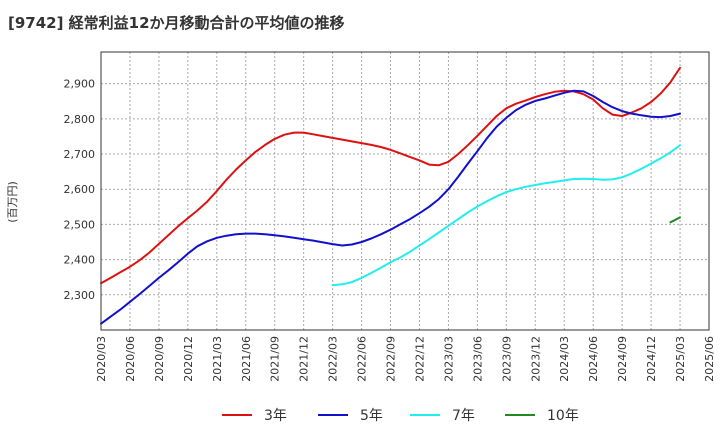  I want to click on legend-label: 10年, so click(563, 416).